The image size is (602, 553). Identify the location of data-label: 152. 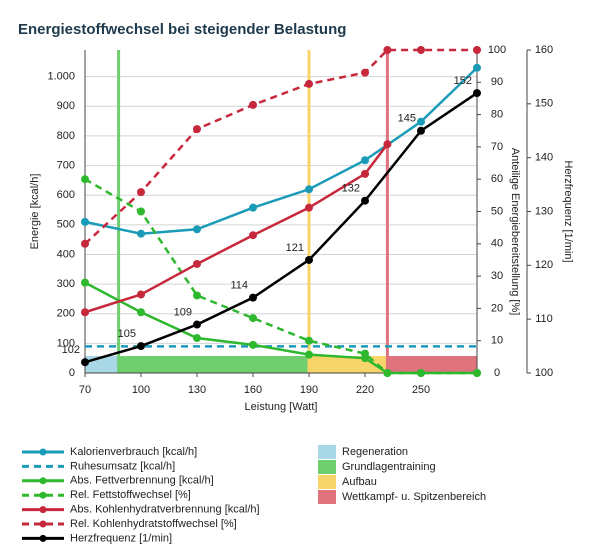
(463, 81).